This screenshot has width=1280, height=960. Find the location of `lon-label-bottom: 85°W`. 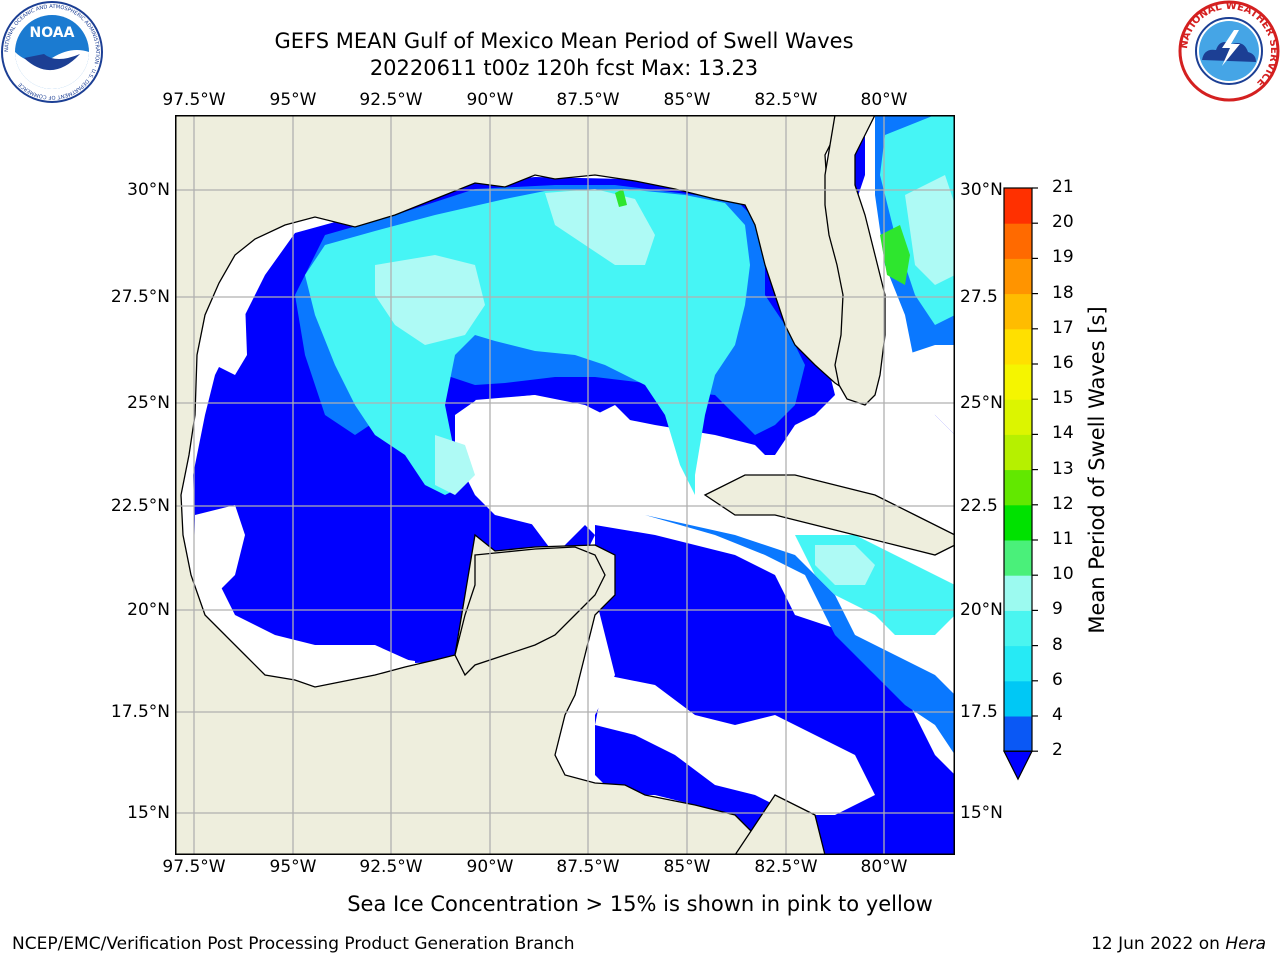

lon-label-bottom: 85°W is located at coordinates (687, 867).